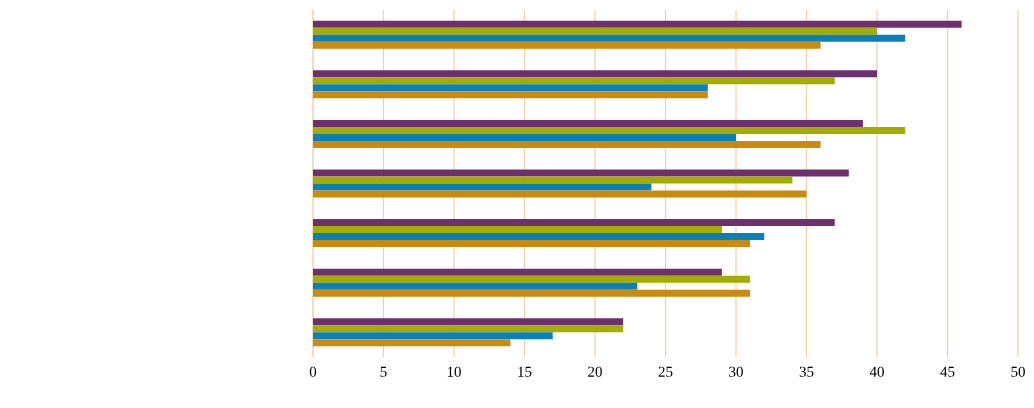  What do you see at coordinates (383, 371) in the screenshot?
I see `x-tick-label: 5` at bounding box center [383, 371].